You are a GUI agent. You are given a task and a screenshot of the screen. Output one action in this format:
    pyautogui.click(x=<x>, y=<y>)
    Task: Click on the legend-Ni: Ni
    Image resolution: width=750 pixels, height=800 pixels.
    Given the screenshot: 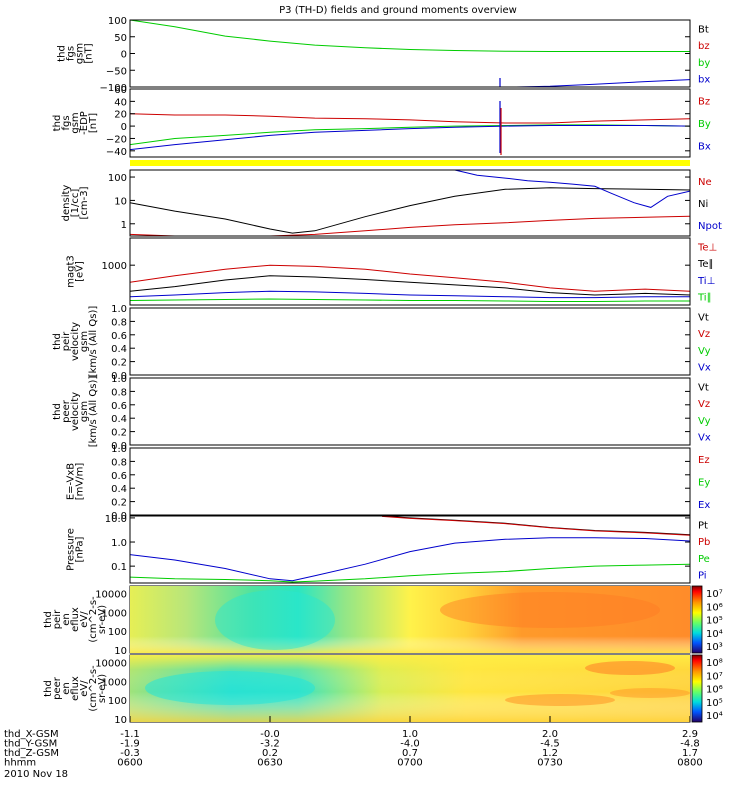 What is the action you would take?
    pyautogui.click(x=703, y=204)
    